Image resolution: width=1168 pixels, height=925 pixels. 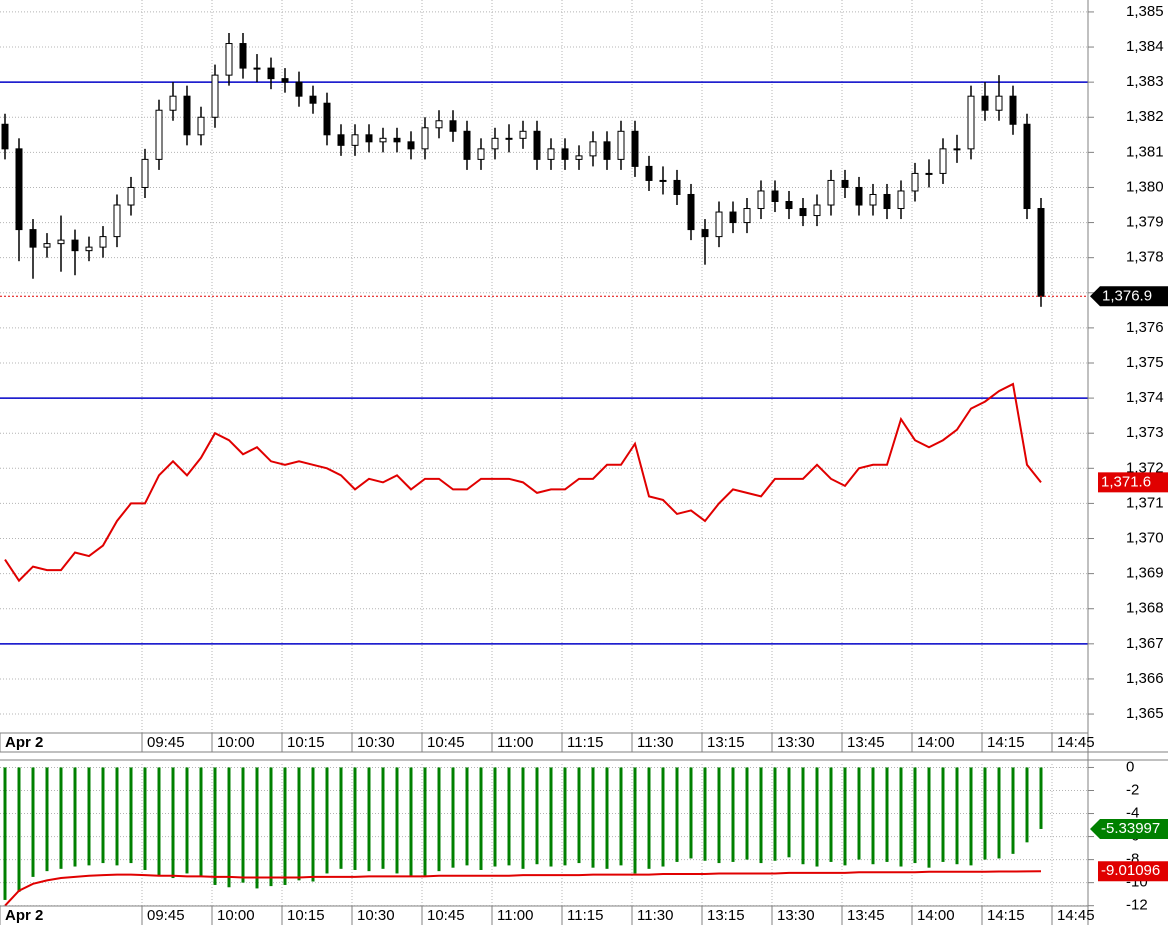 I want to click on y-tick-label: -2, so click(x=1132, y=789).